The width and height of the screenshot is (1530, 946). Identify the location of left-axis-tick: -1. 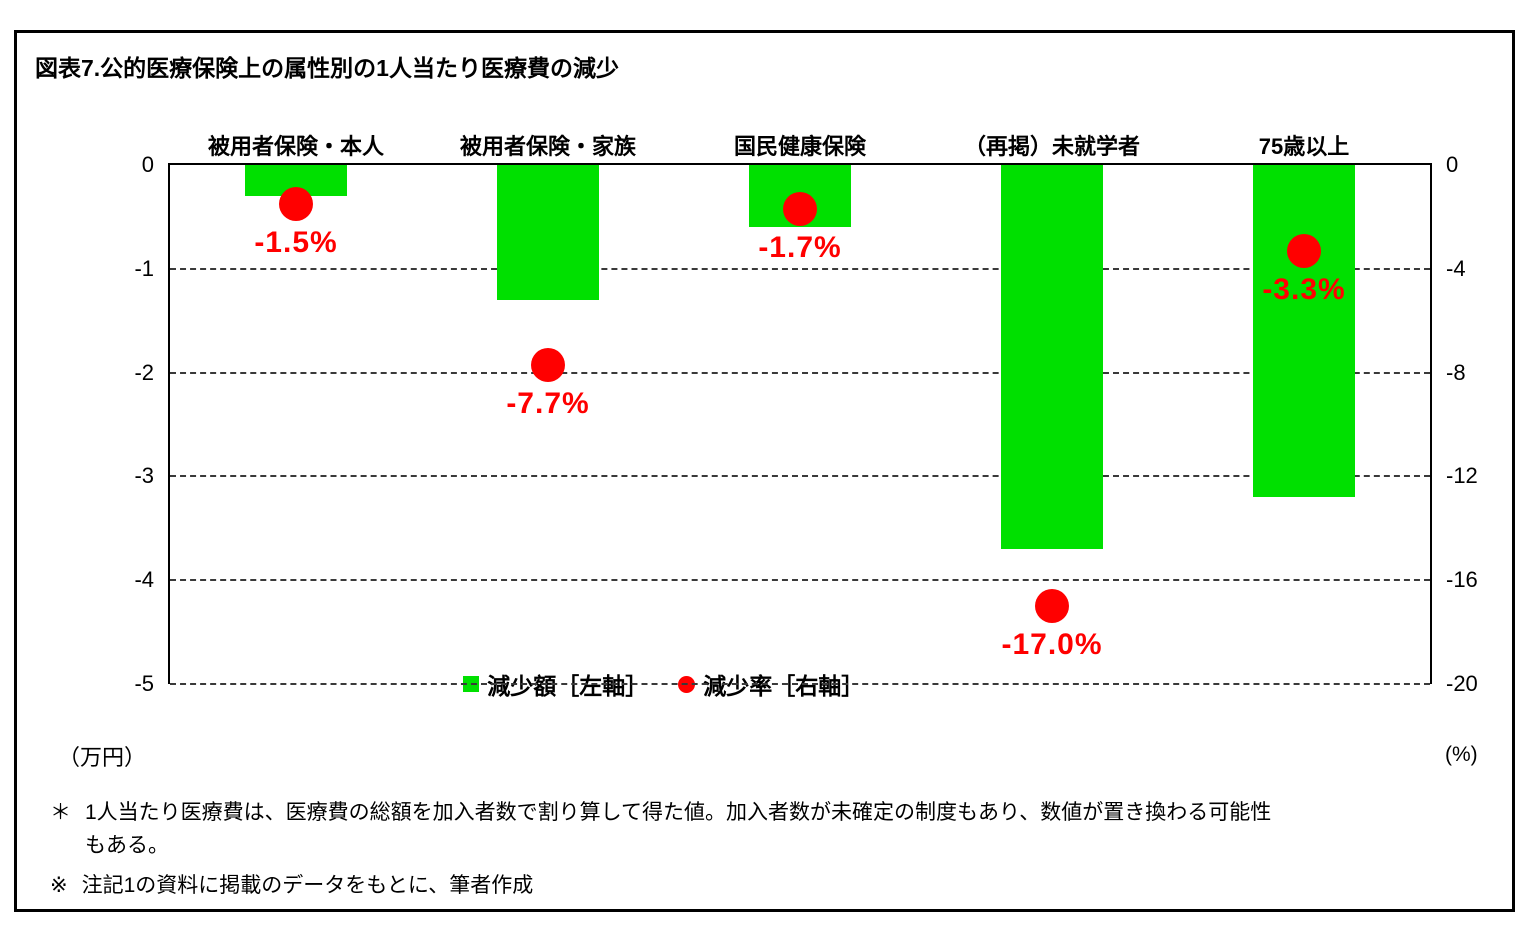
(144, 268).